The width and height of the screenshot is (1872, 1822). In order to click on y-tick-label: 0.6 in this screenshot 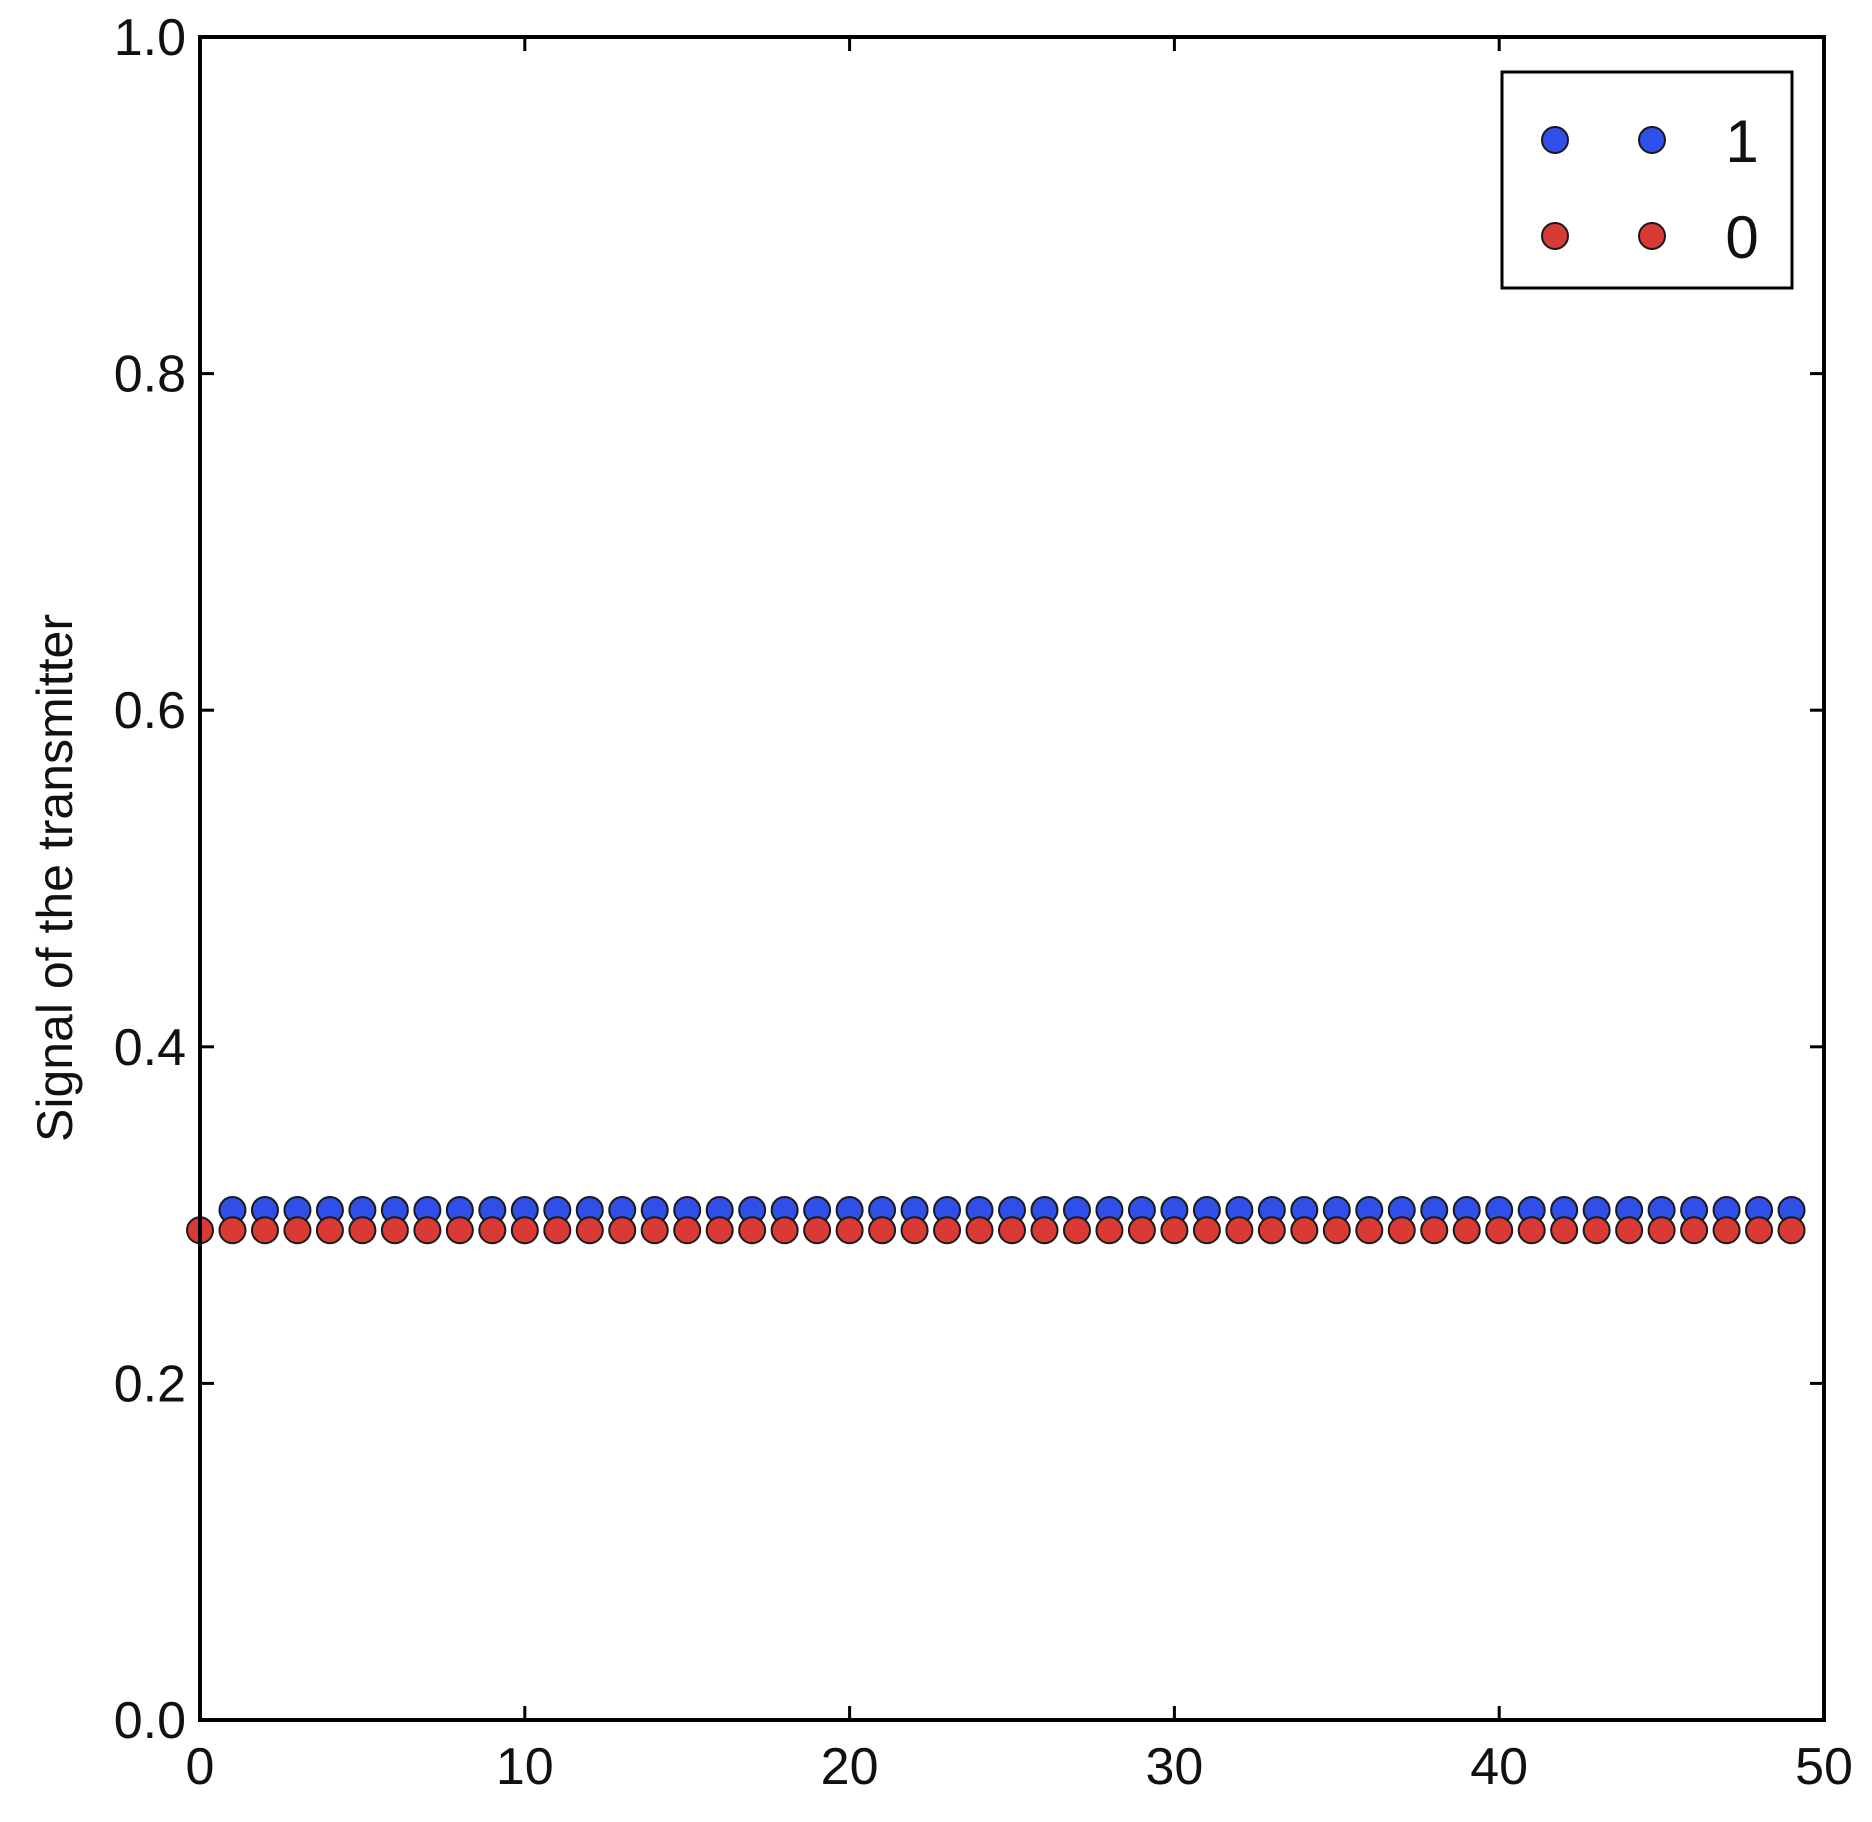, I will do `click(150, 711)`.